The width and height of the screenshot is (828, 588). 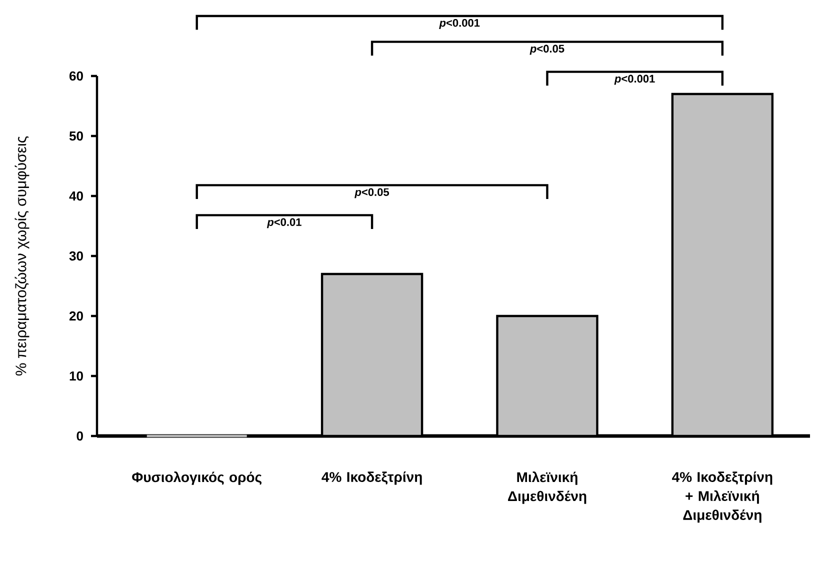 I want to click on y-tick-label: 0, so click(x=79, y=436).